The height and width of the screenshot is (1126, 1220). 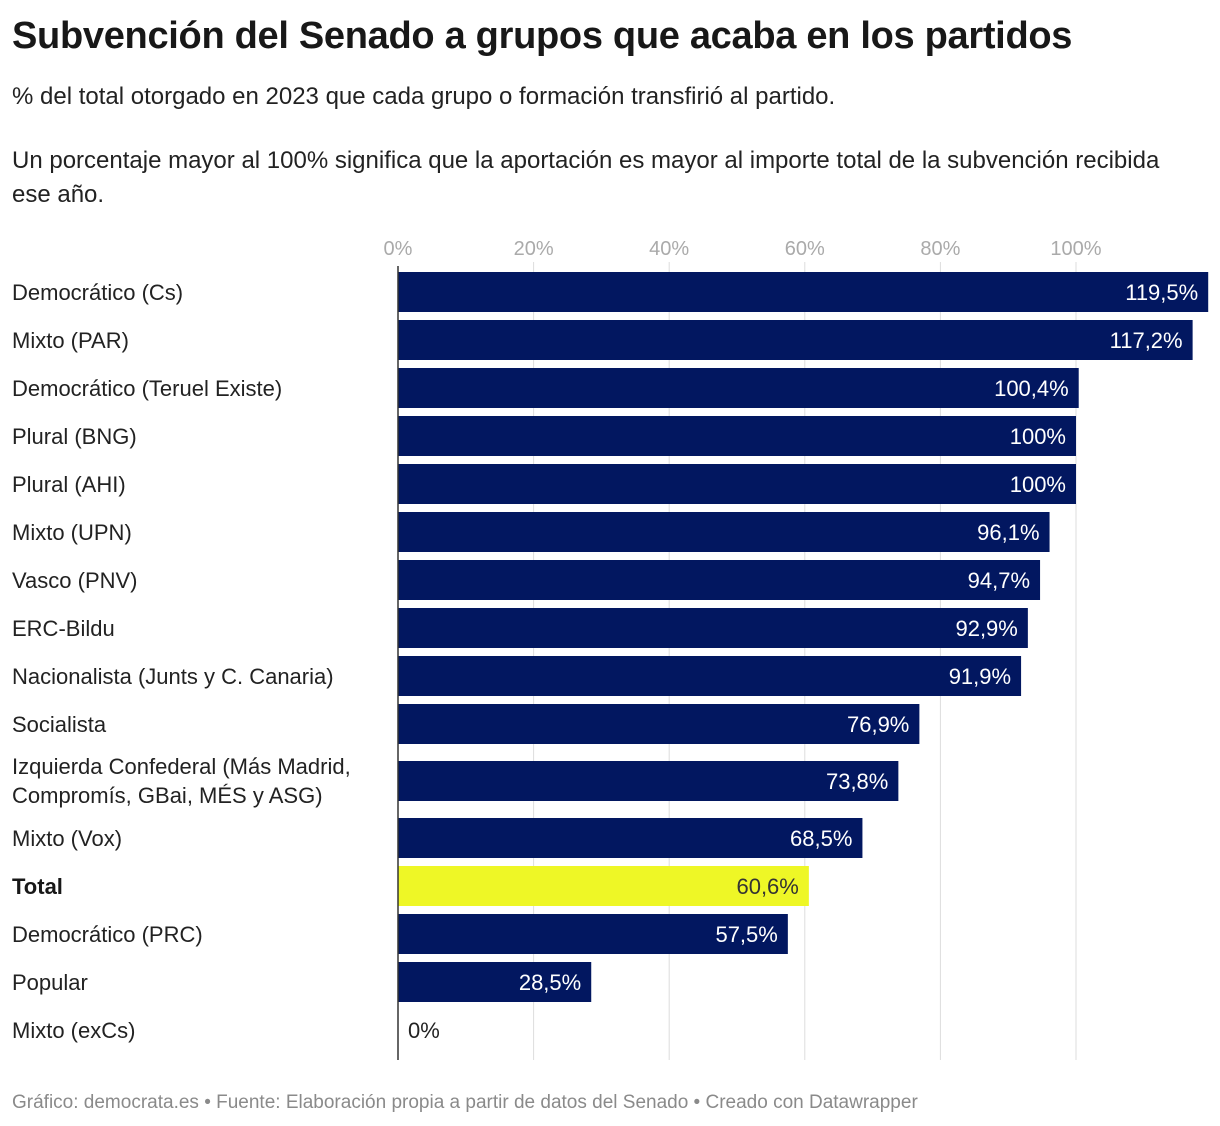 I want to click on tick-label: 40%, so click(x=669, y=249).